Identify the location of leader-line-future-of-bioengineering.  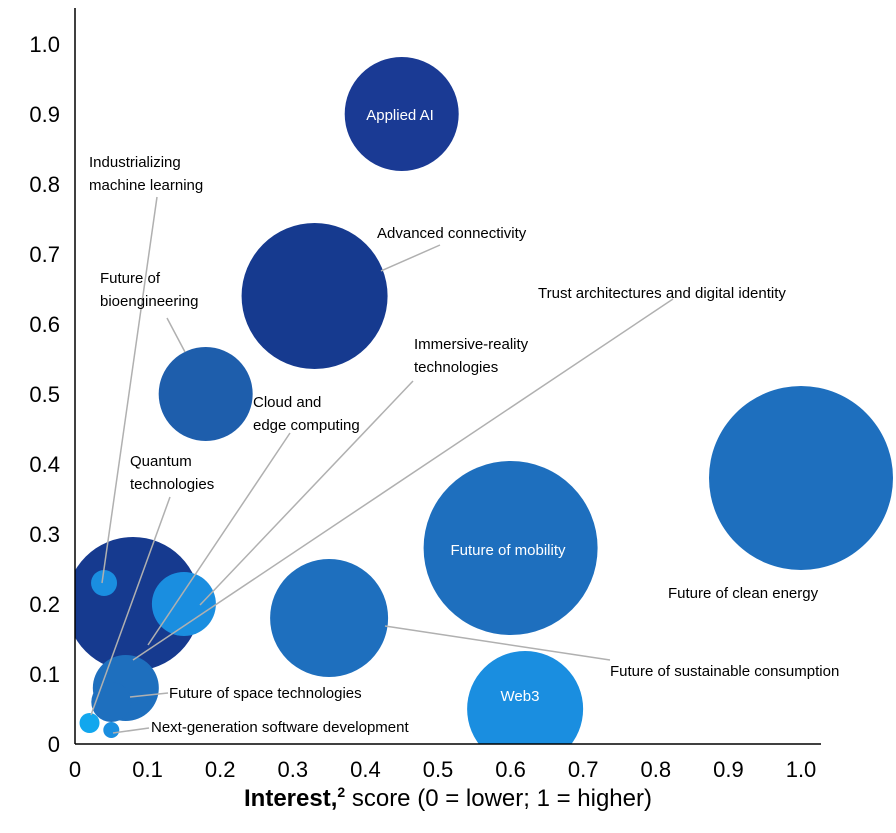
(176, 335).